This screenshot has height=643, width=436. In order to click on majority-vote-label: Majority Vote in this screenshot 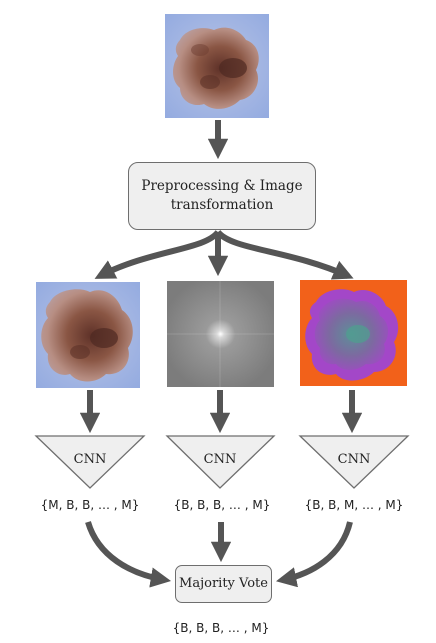, I will do `click(223, 583)`.